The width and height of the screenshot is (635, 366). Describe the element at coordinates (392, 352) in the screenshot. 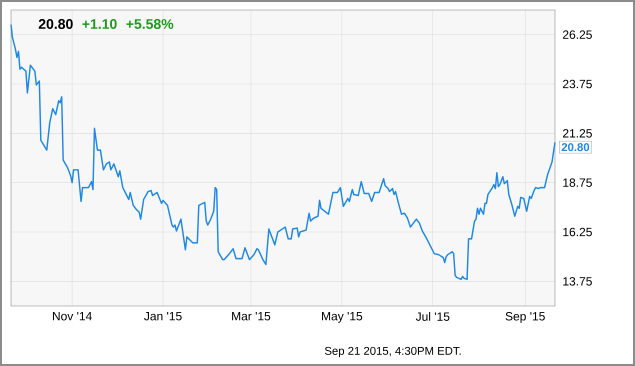

I see `text: Sep 21 2015, 4:30PM EDT.` at that location.